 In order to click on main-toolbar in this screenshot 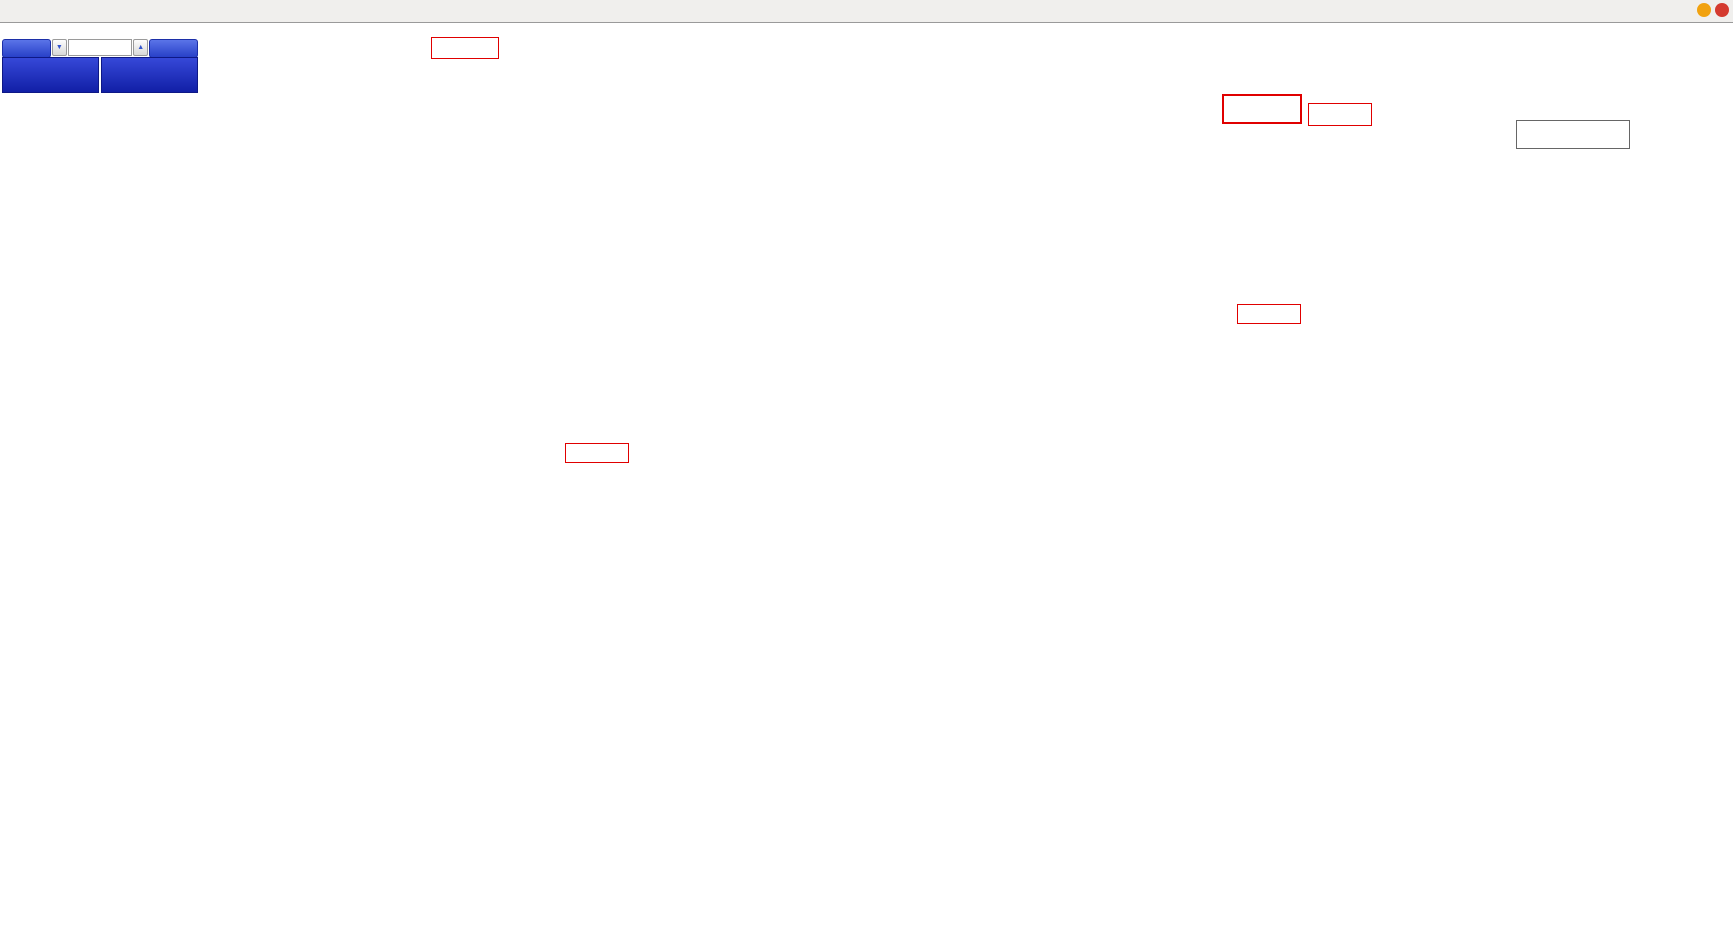, I will do `click(866, 11)`.